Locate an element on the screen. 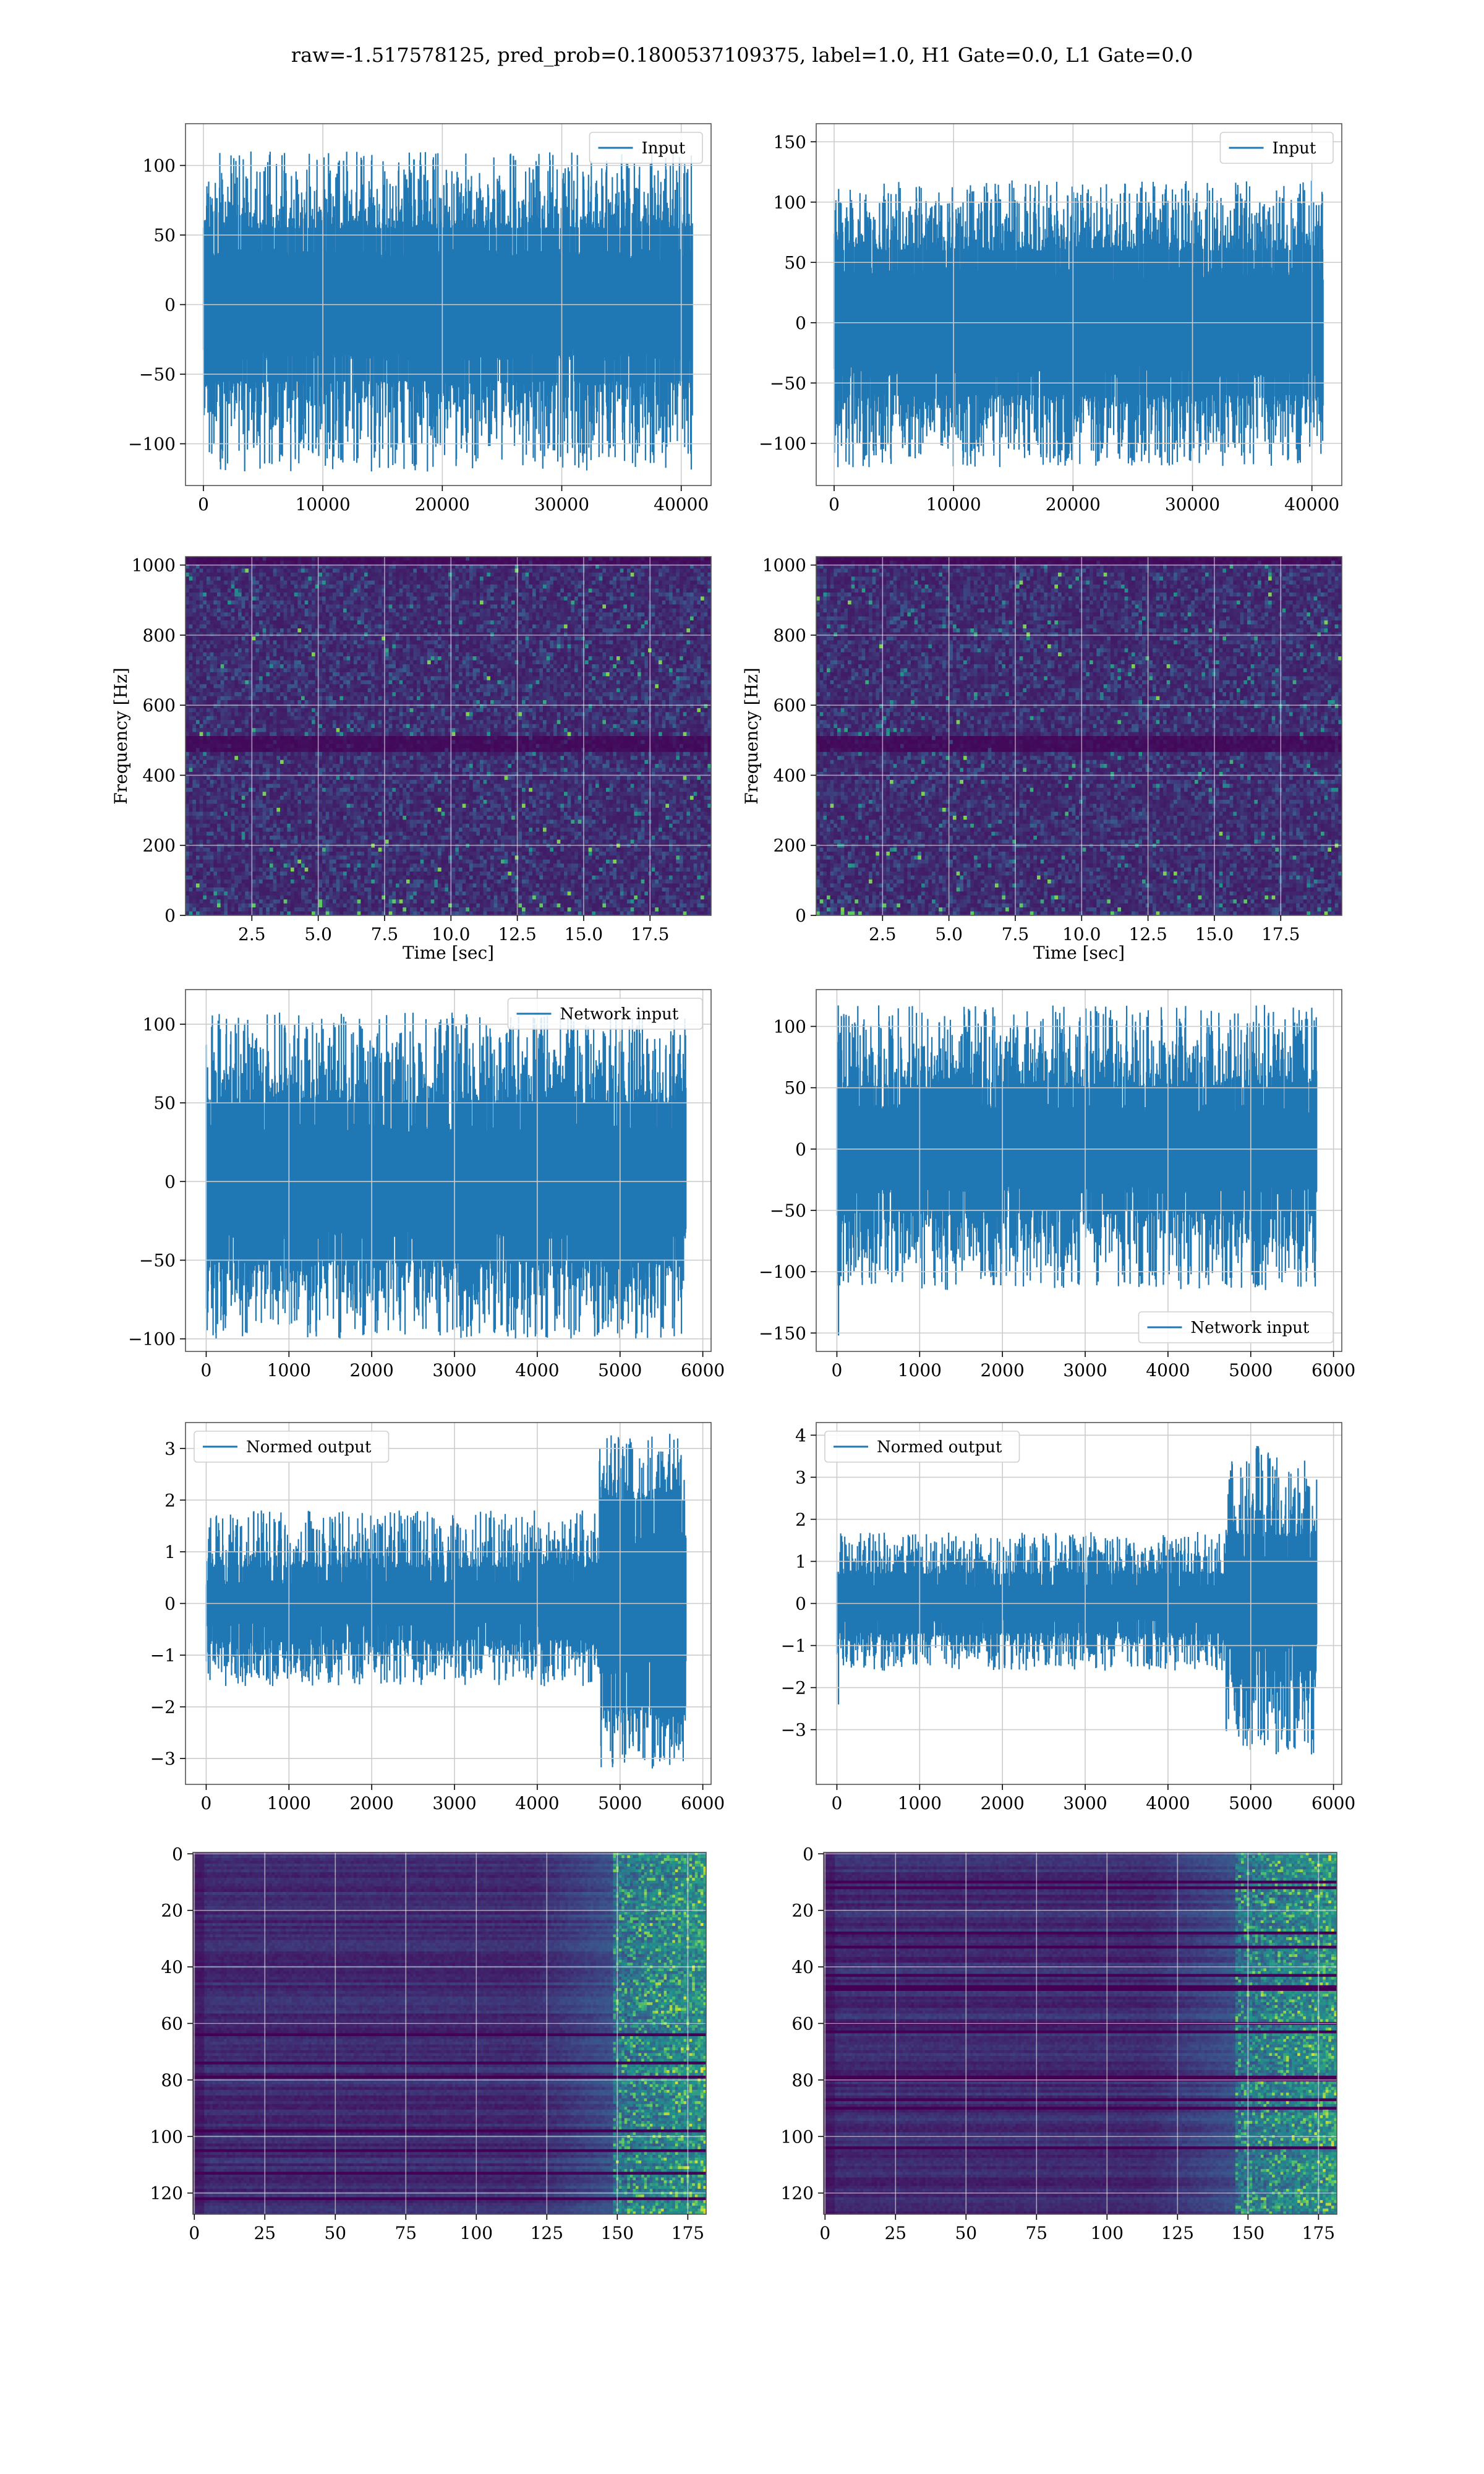 This screenshot has height=2474, width=1484. l1-normed-output-grid is located at coordinates (1079, 1603).